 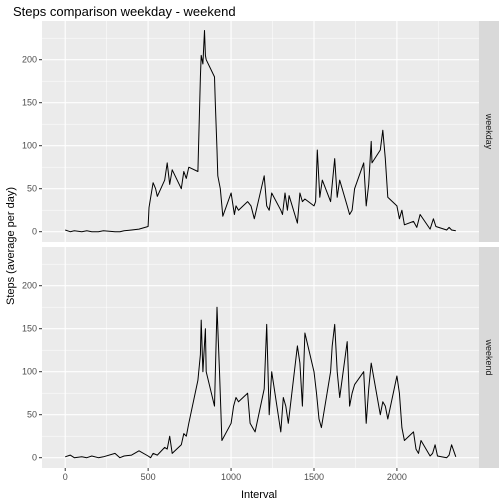 I want to click on y-axis-title: Steps (average per day), so click(x=11, y=246).